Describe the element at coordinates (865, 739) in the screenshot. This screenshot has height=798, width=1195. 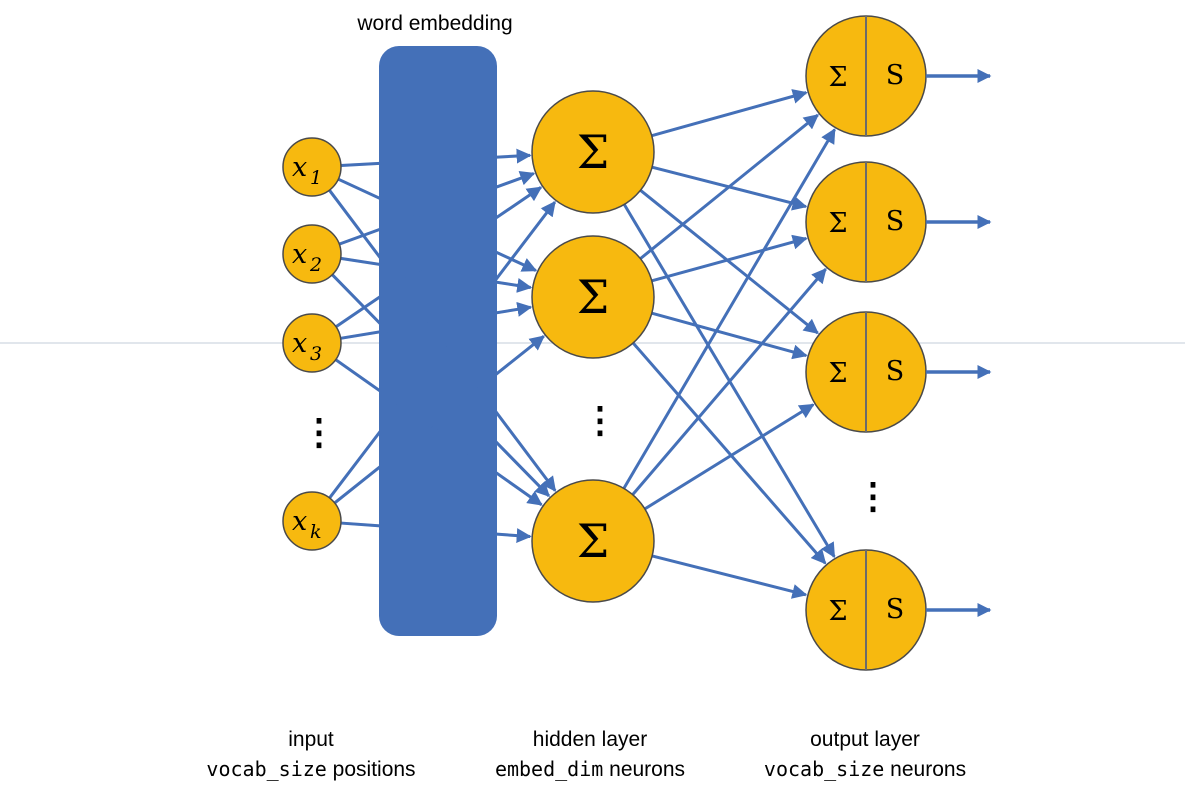
I see `output-caption-line1: output layer` at that location.